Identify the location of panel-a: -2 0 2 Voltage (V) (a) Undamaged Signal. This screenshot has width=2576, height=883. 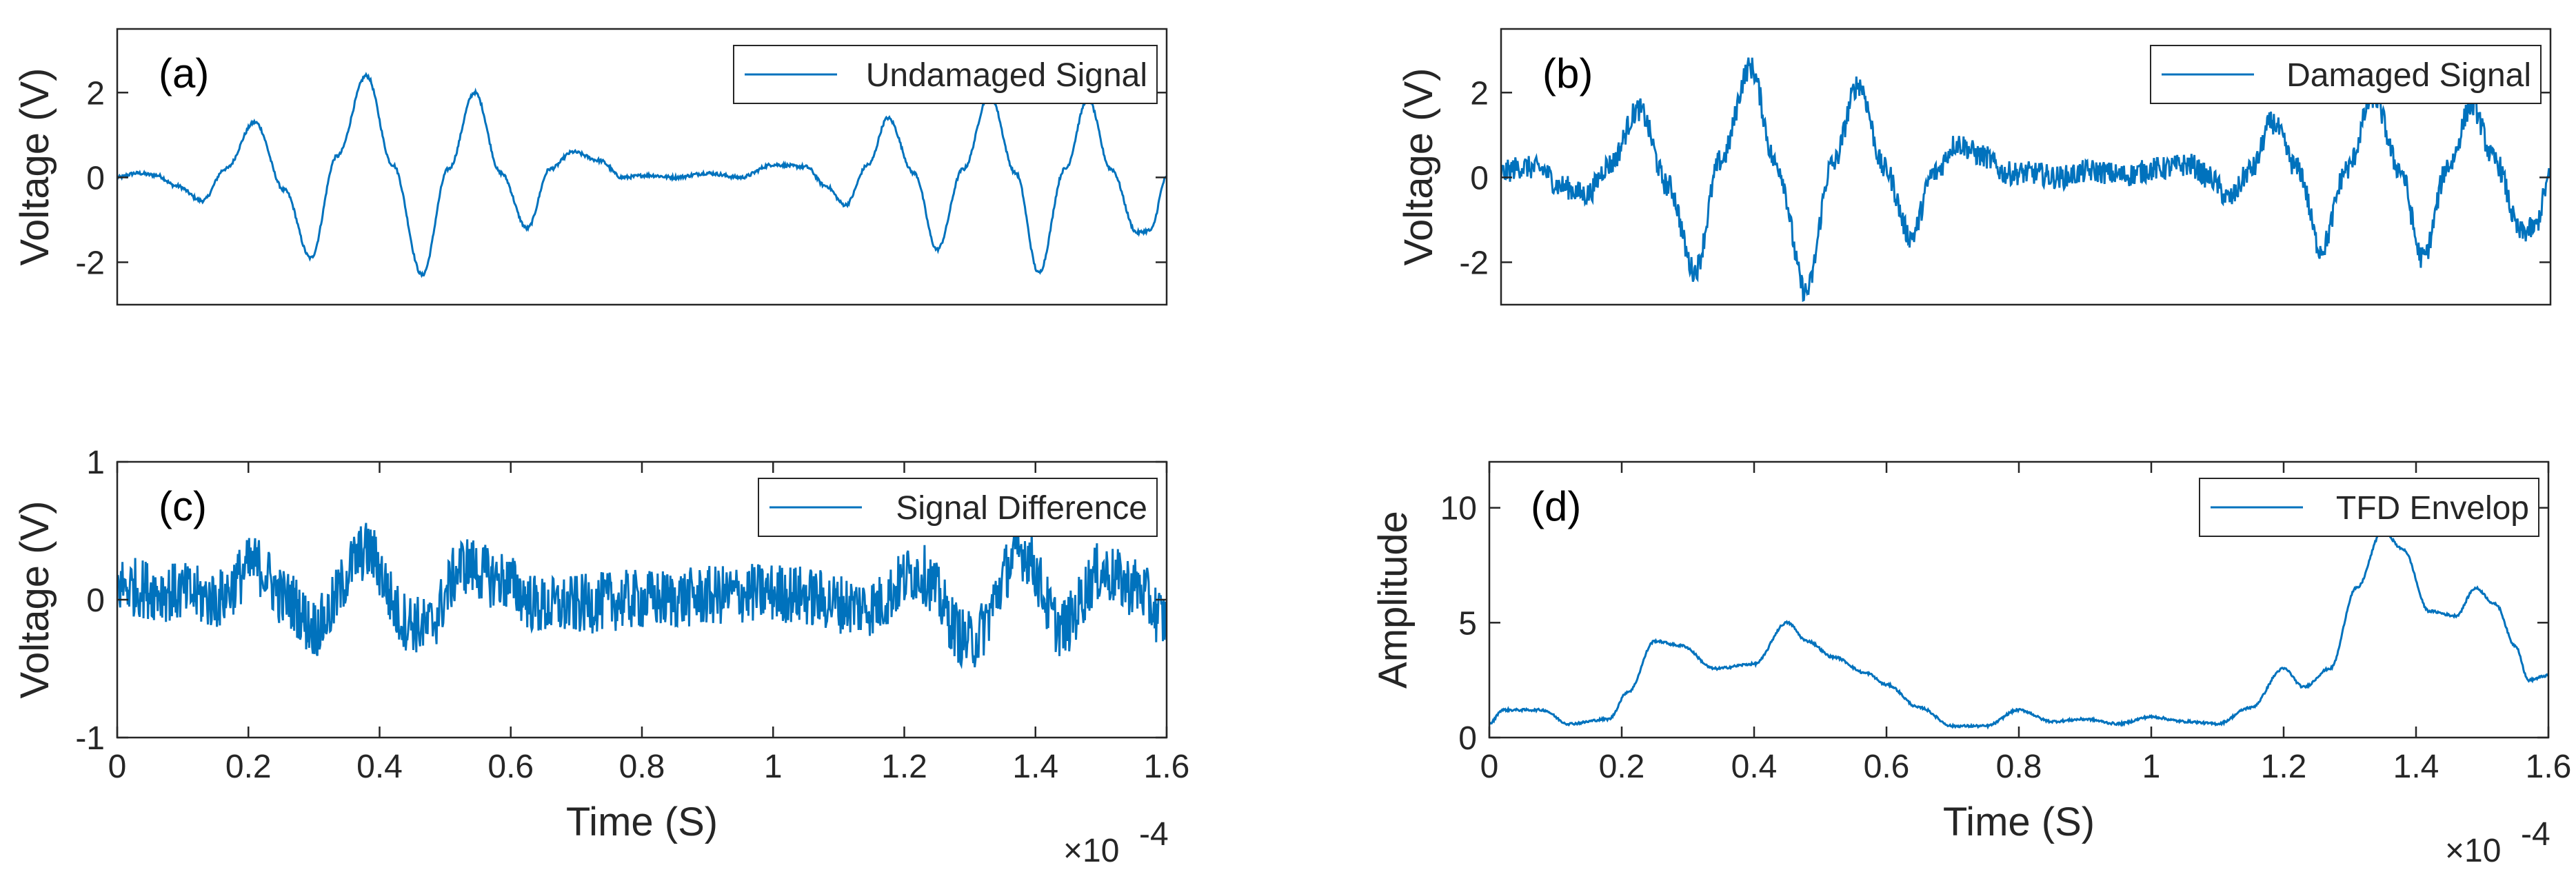
(590, 167).